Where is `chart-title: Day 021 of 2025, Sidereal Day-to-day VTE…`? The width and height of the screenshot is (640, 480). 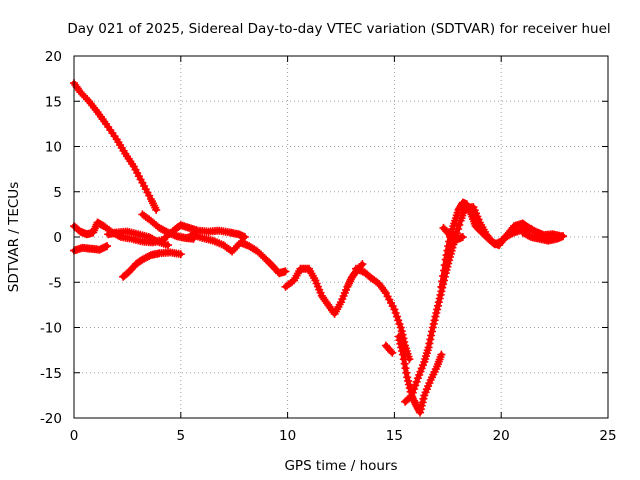
chart-title: Day 021 of 2025, Sidereal Day-to-day VTE… is located at coordinates (338, 29).